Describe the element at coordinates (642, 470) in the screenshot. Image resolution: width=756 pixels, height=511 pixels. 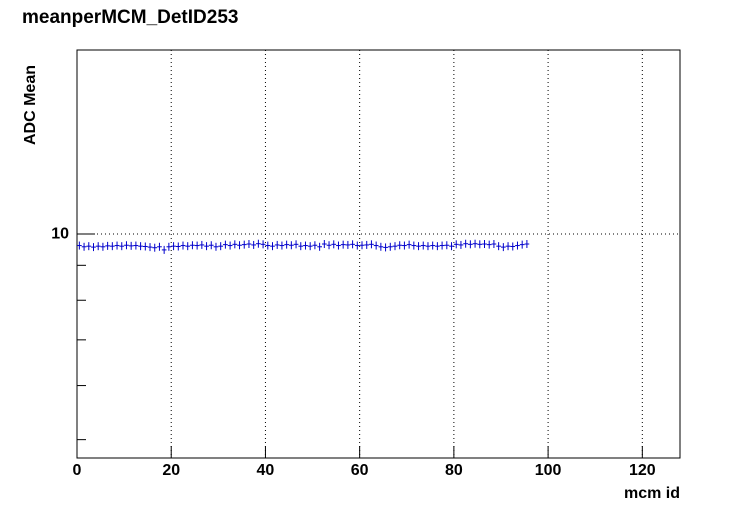
I see `x-tick-label: 120` at that location.